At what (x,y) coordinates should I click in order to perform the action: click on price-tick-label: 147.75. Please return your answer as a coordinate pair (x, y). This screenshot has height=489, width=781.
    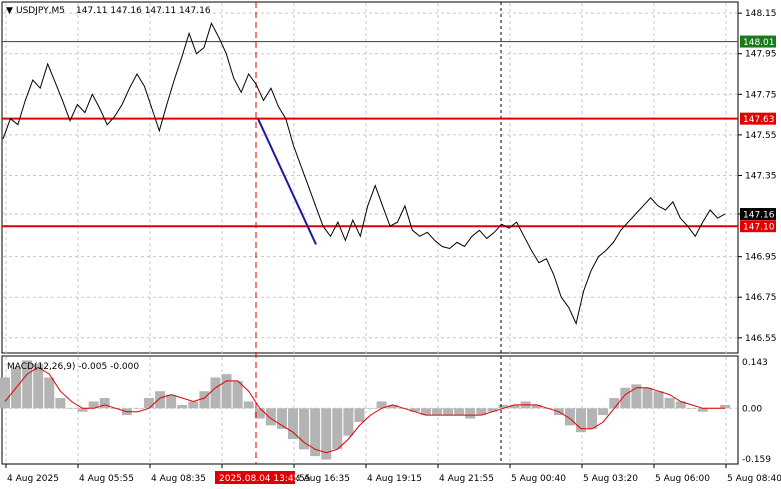
    Looking at the image, I should click on (761, 95).